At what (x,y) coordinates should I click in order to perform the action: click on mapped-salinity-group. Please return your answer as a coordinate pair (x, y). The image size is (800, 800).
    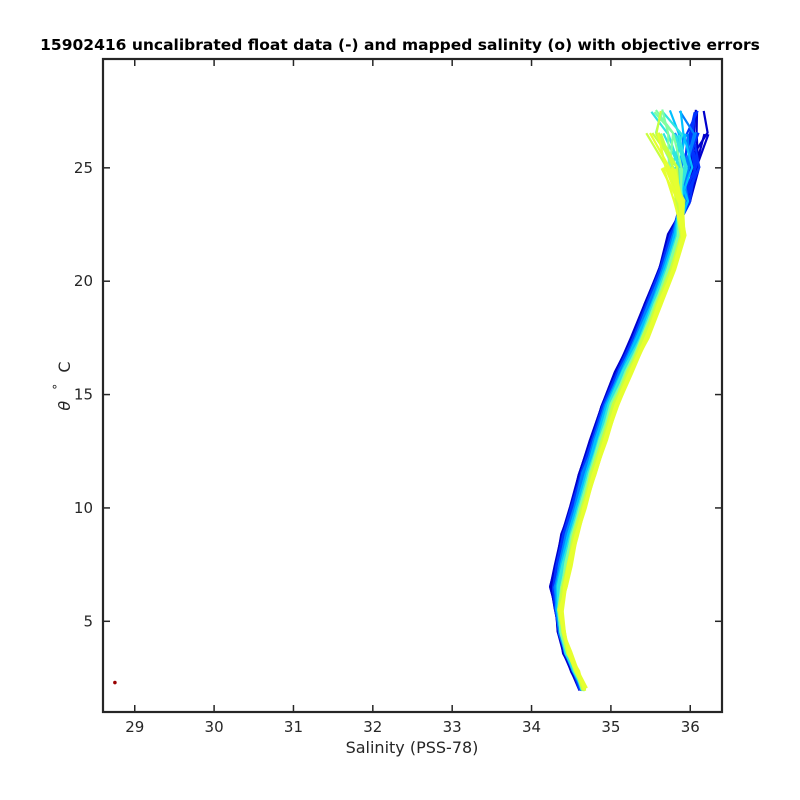
    Looking at the image, I should click on (115, 682).